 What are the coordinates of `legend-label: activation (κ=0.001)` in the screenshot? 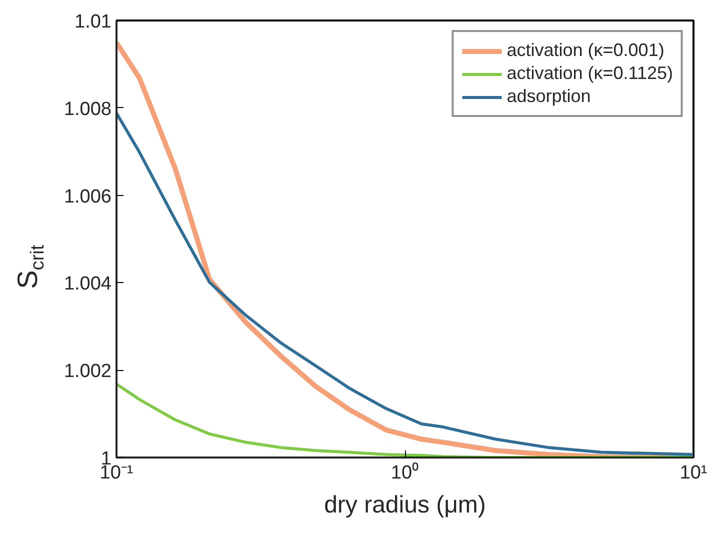 It's located at (585, 50).